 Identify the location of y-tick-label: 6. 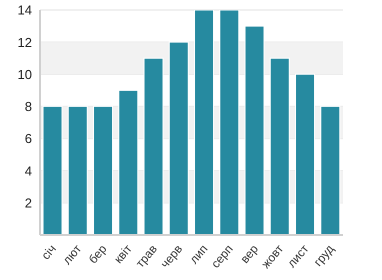
(28, 138).